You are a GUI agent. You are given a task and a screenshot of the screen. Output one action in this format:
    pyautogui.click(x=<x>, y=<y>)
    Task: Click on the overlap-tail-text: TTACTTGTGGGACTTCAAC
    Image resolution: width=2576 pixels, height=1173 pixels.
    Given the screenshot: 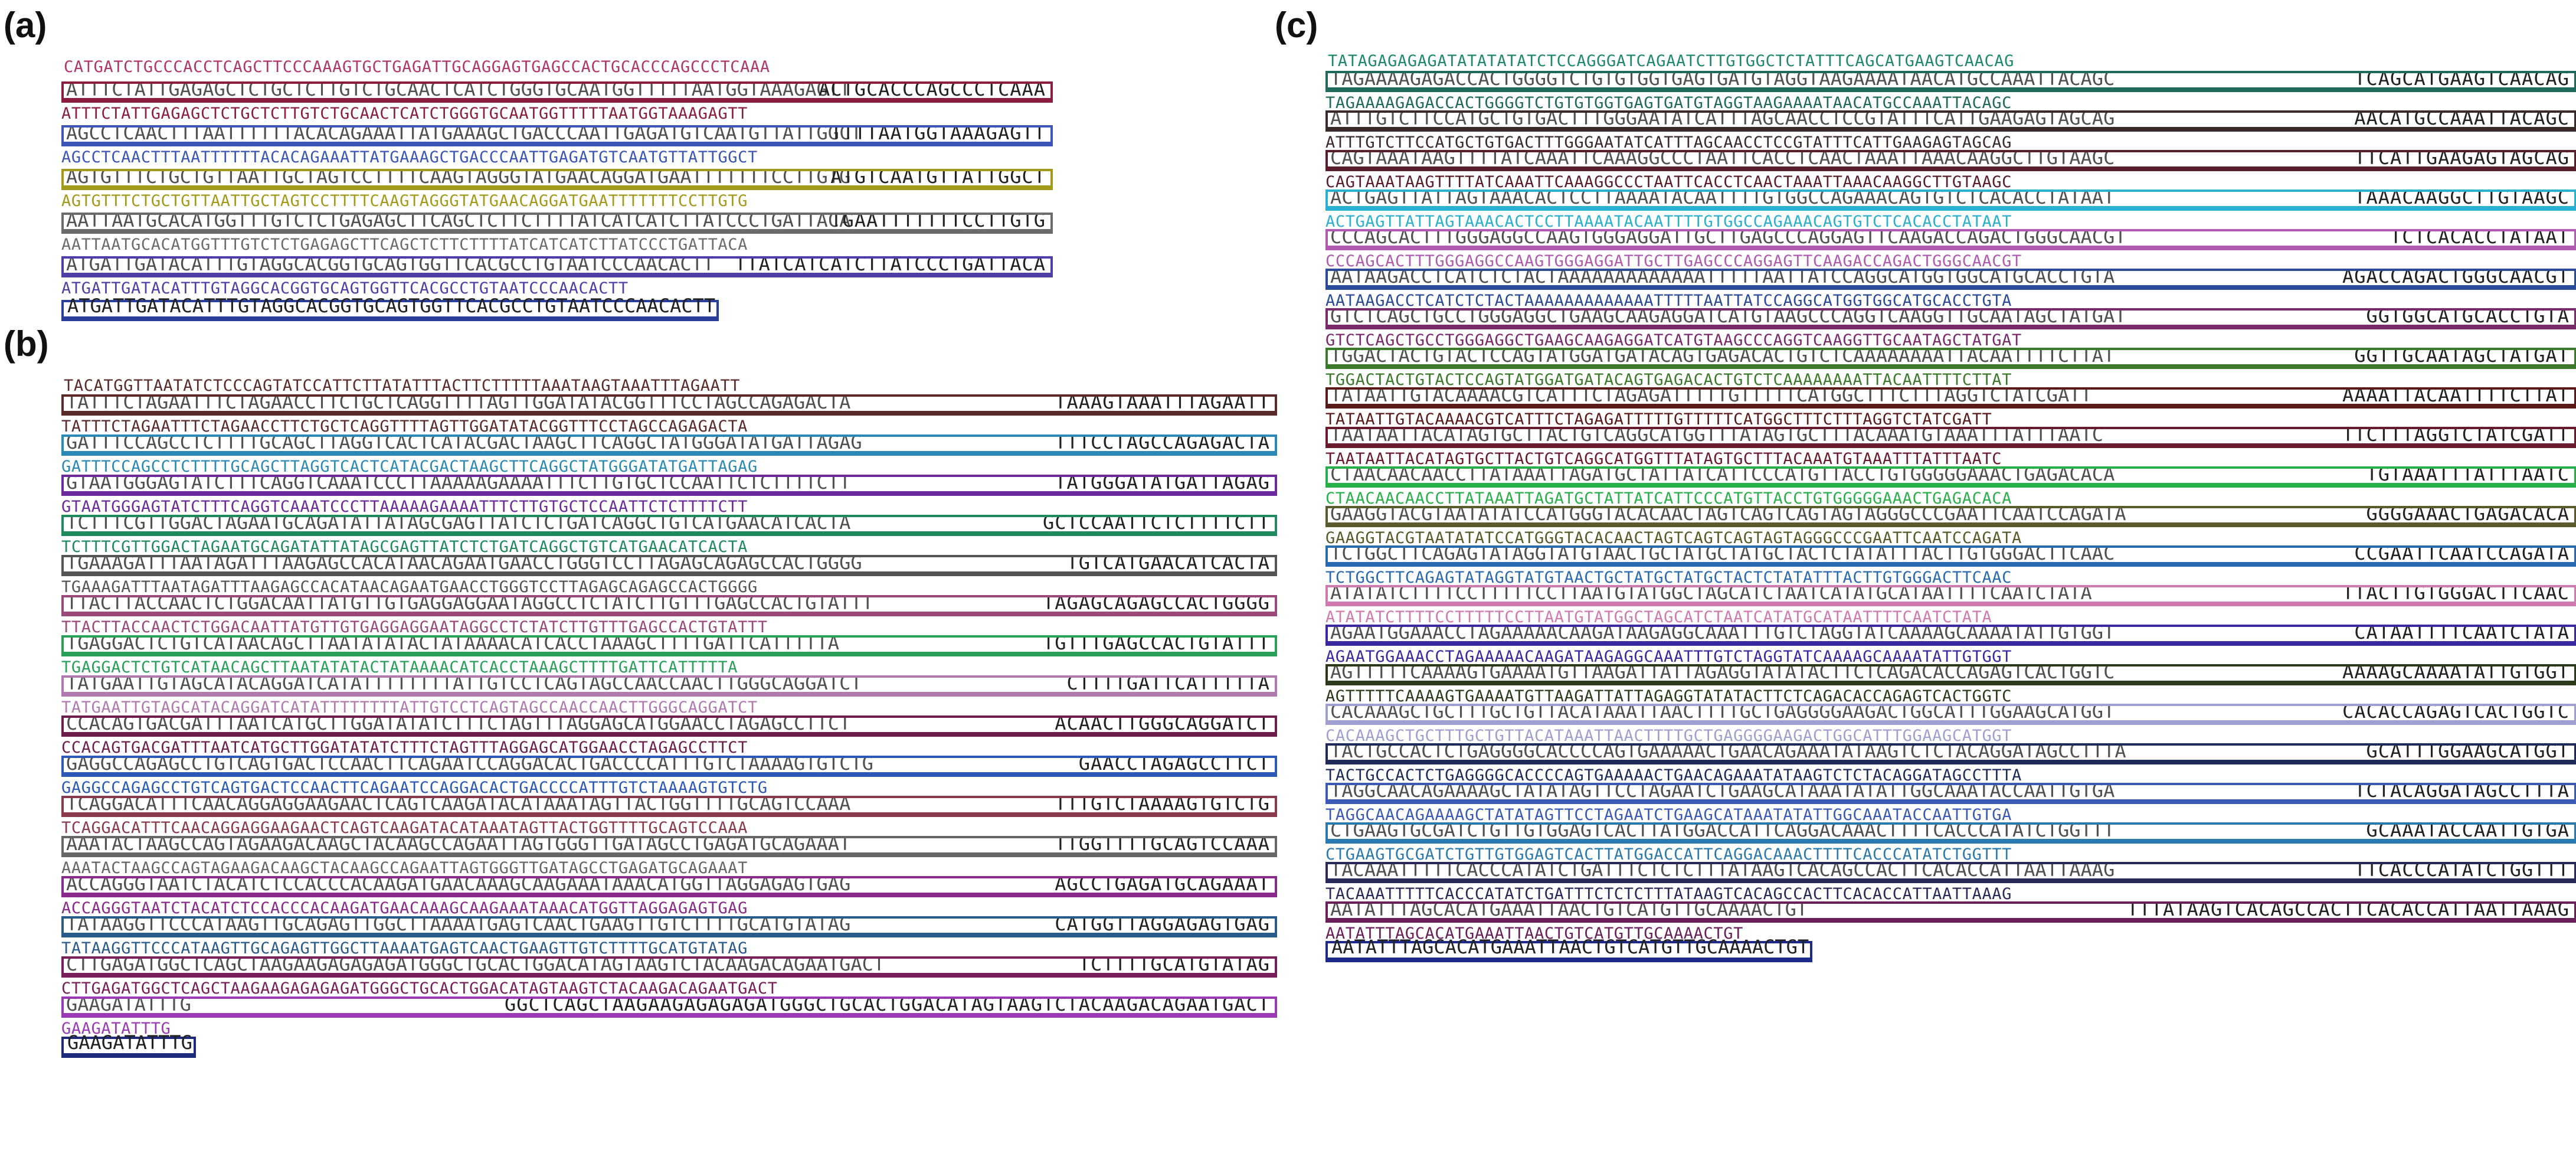 What is the action you would take?
    pyautogui.click(x=2456, y=594)
    